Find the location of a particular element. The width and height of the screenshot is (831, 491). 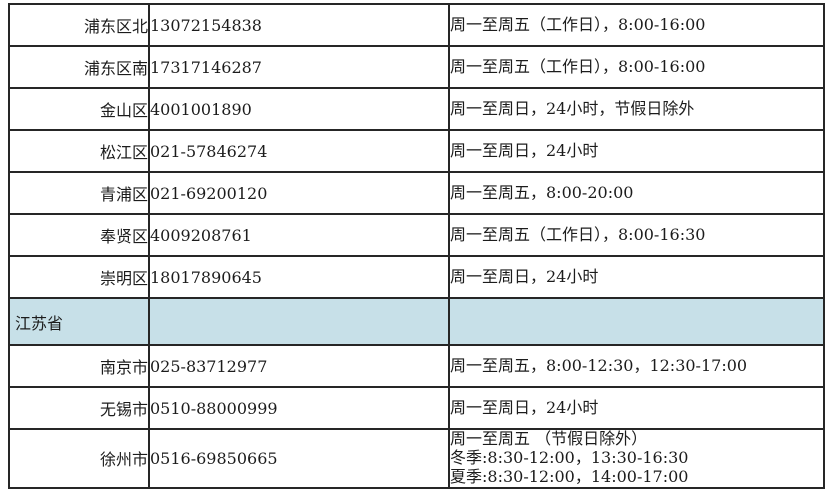

table-row: 青浦区 021-69200120 周一至周五，8:00-20:00 is located at coordinates (416, 193).